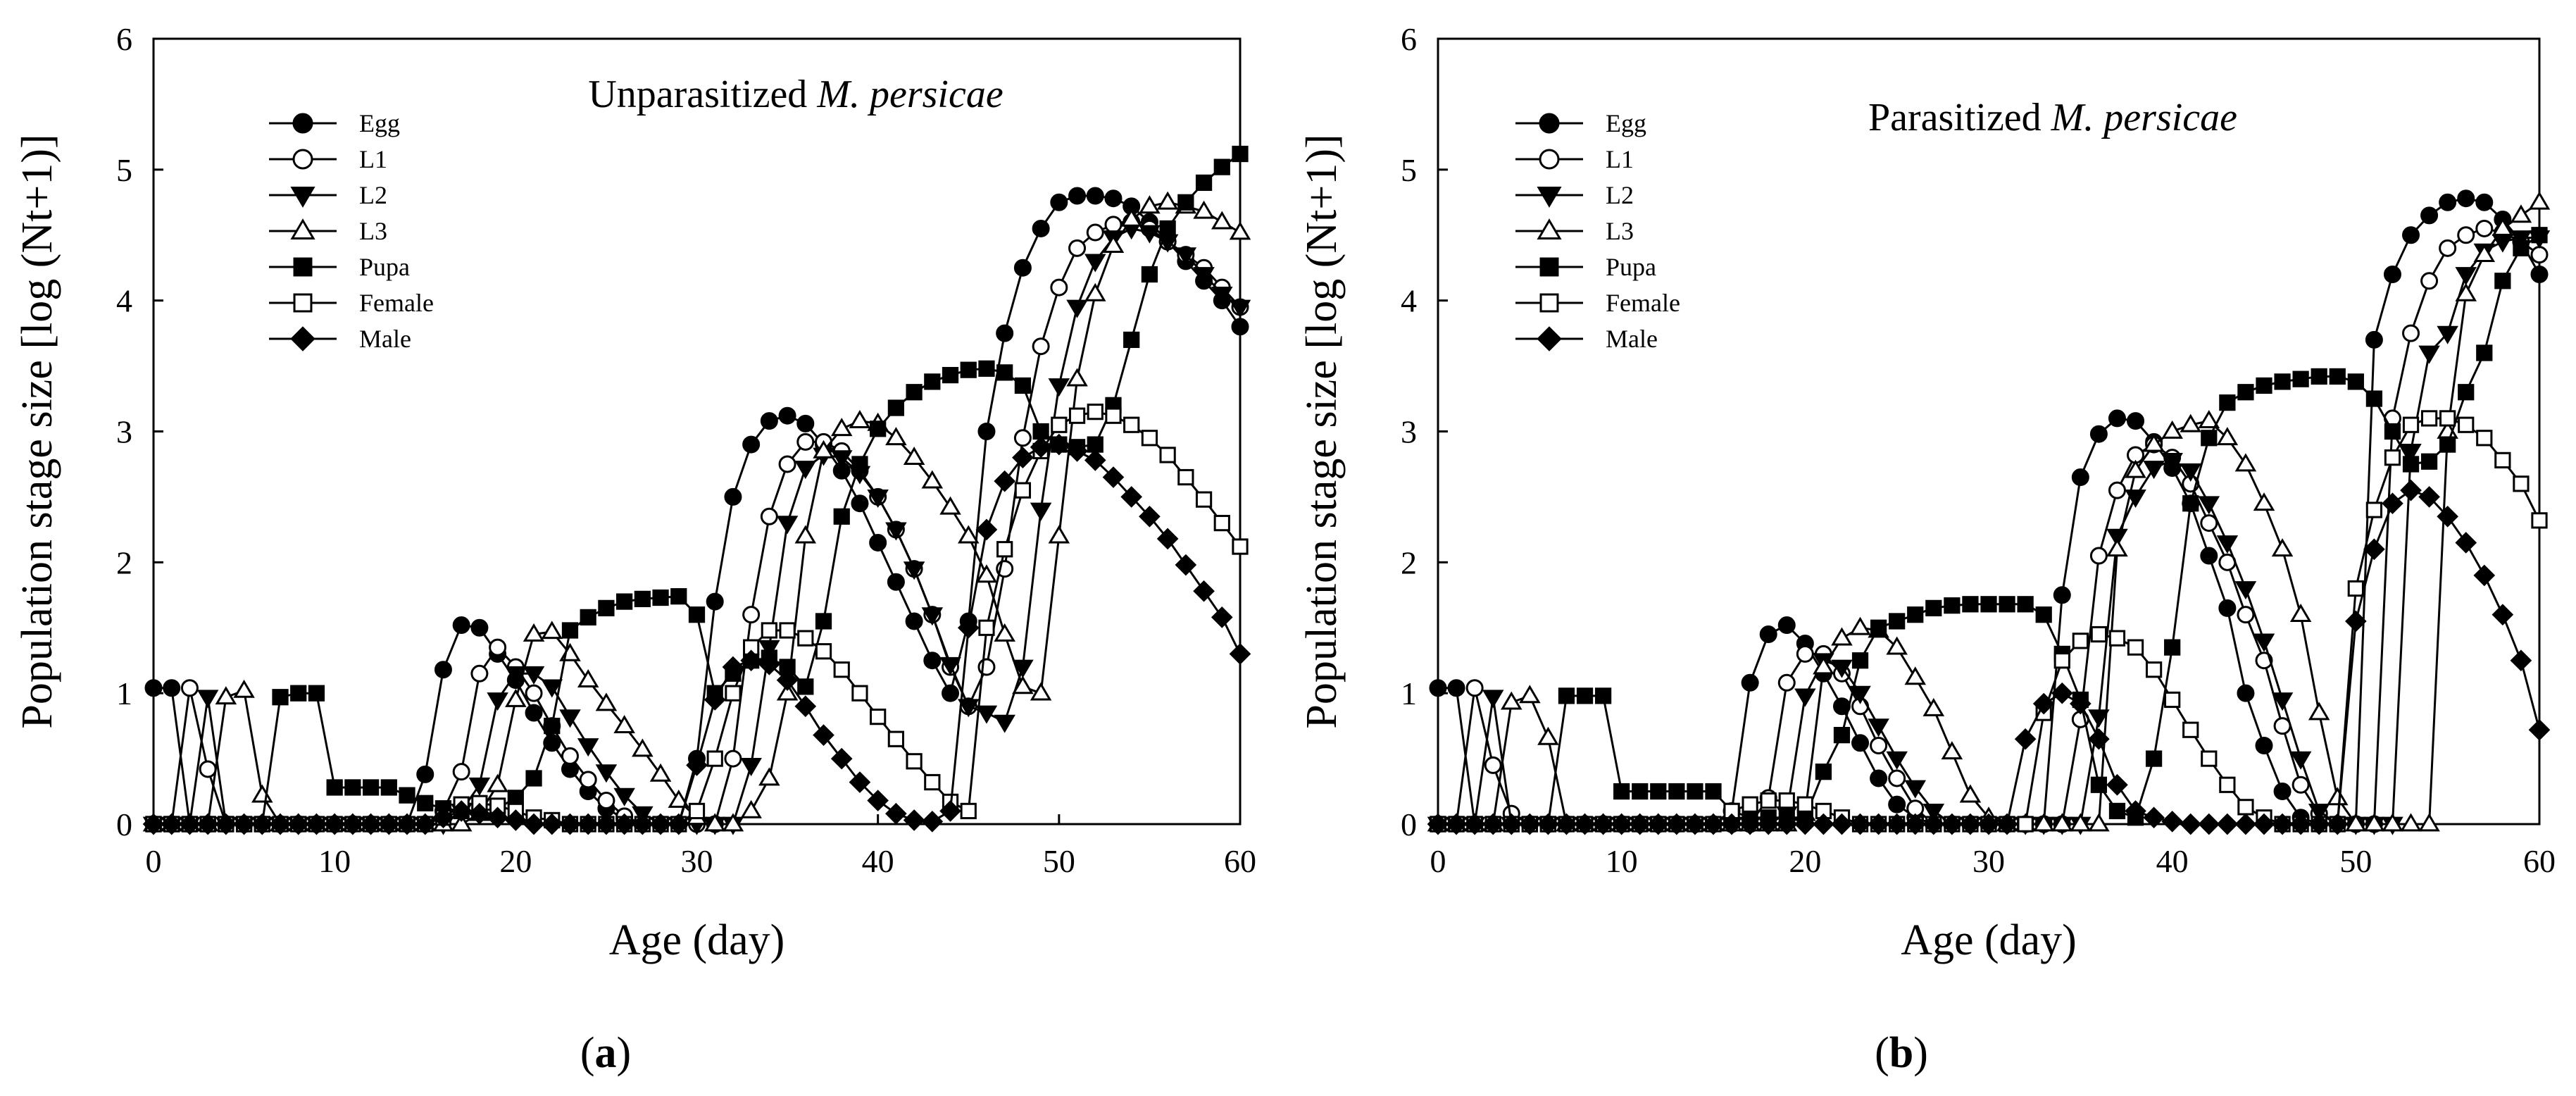 Image resolution: width=2576 pixels, height=1096 pixels. Describe the element at coordinates (1580, 123) in the screenshot. I see `legend-item-egg: Egg` at that location.